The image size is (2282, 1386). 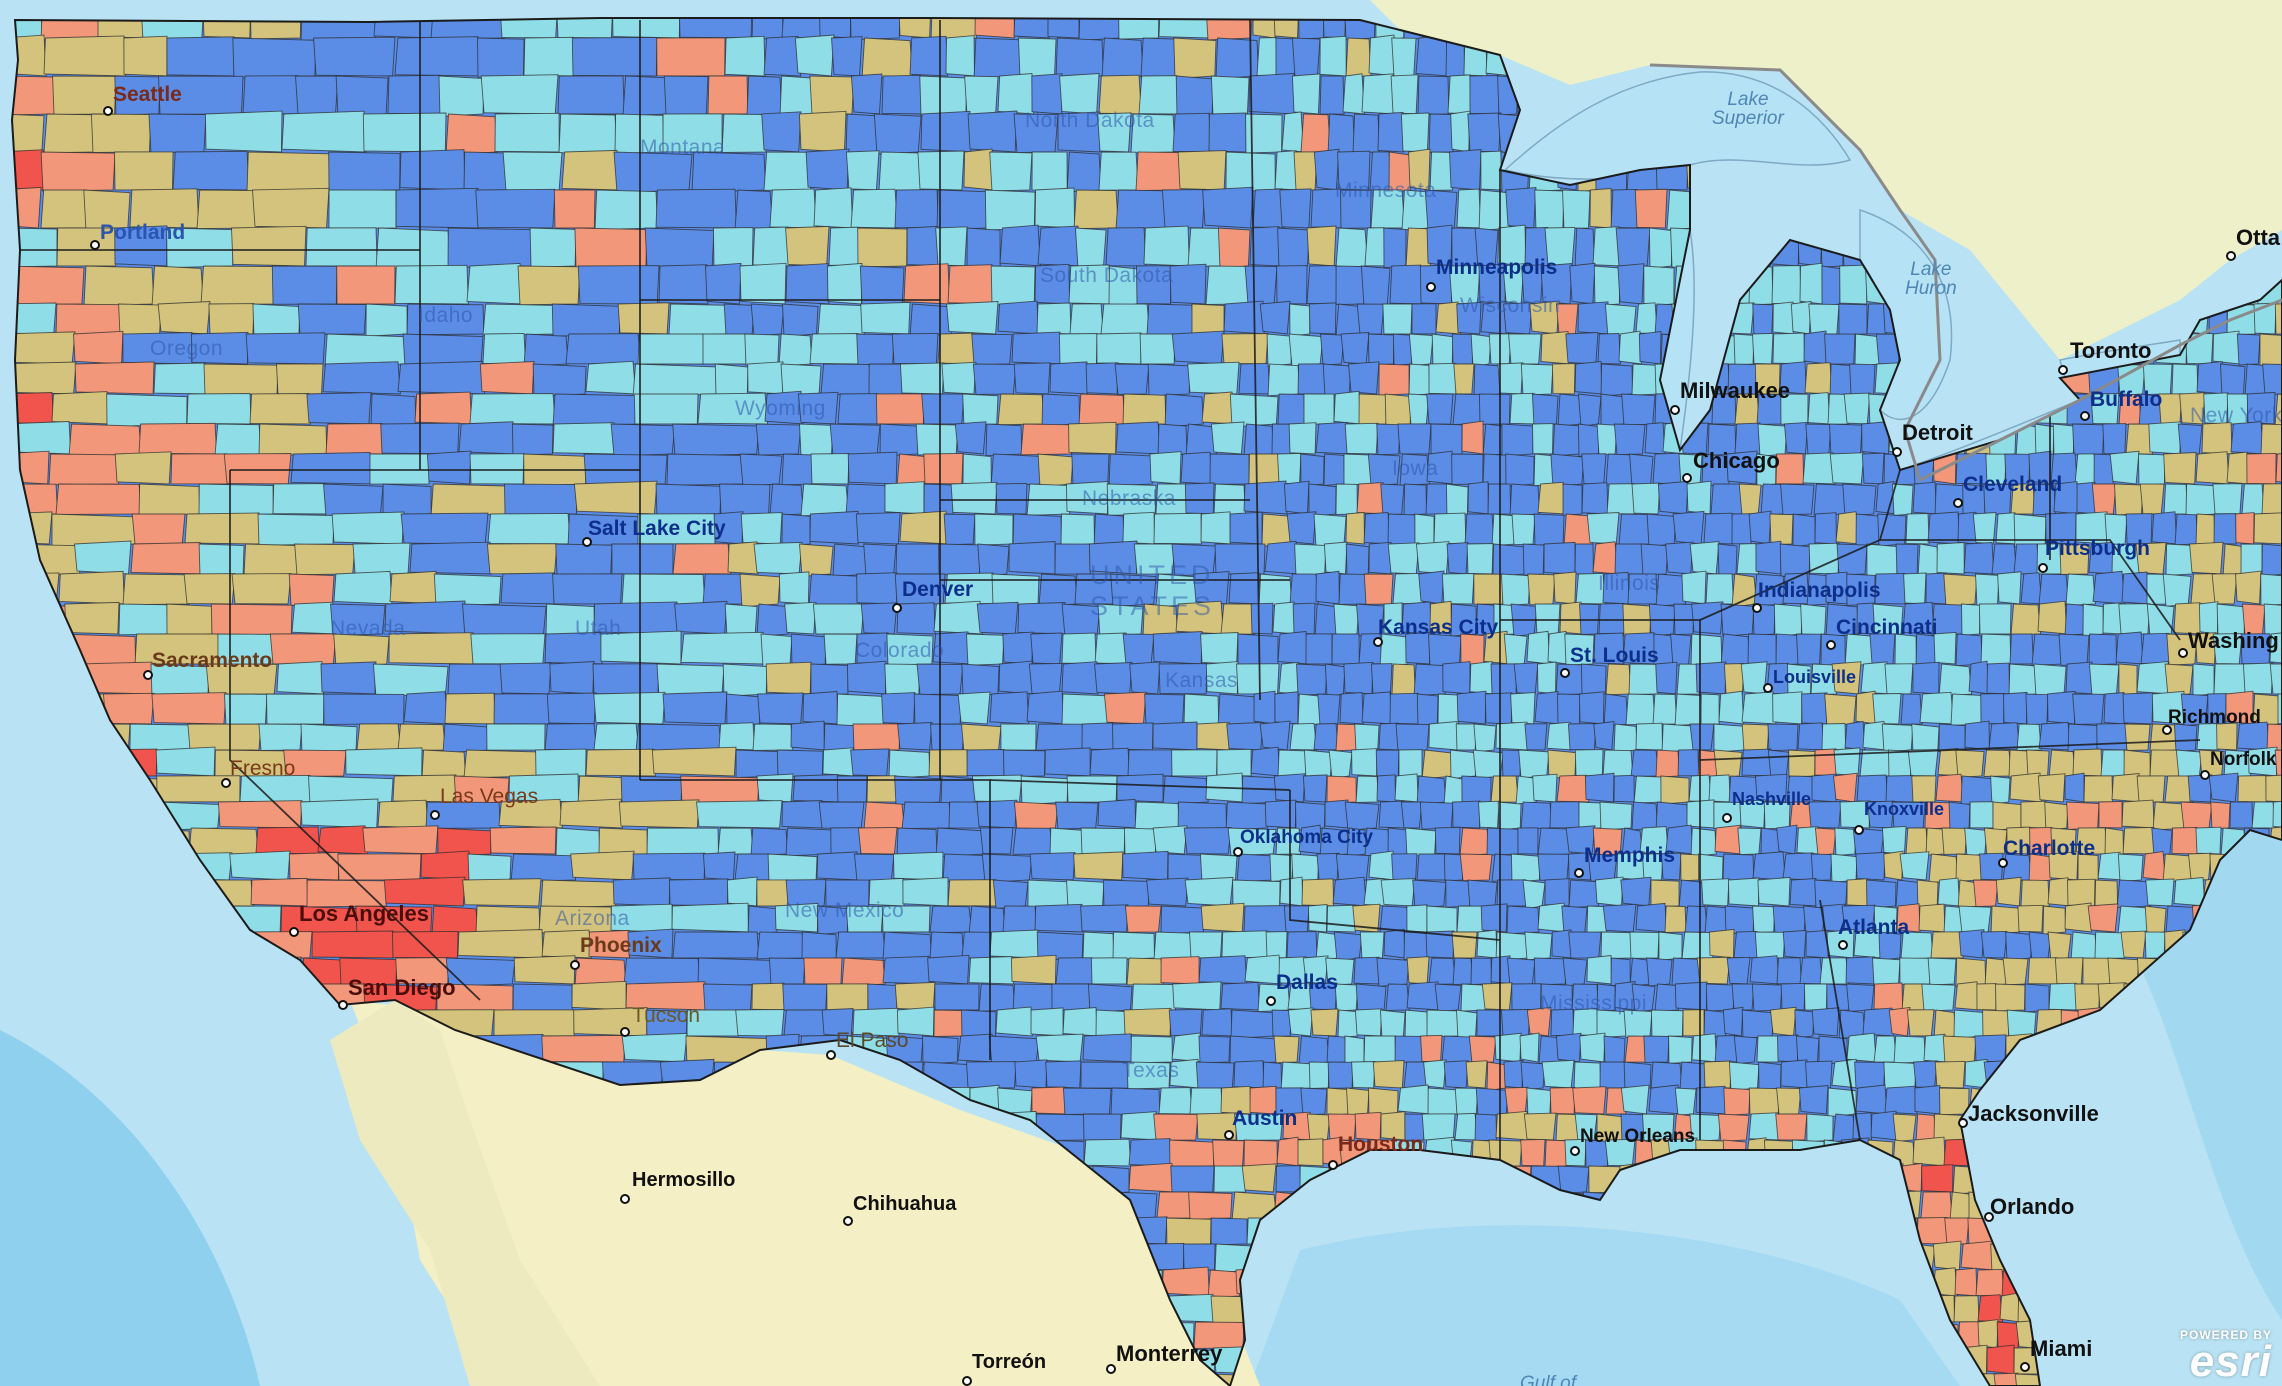 I want to click on city-marker-chicago, so click(x=1687, y=478).